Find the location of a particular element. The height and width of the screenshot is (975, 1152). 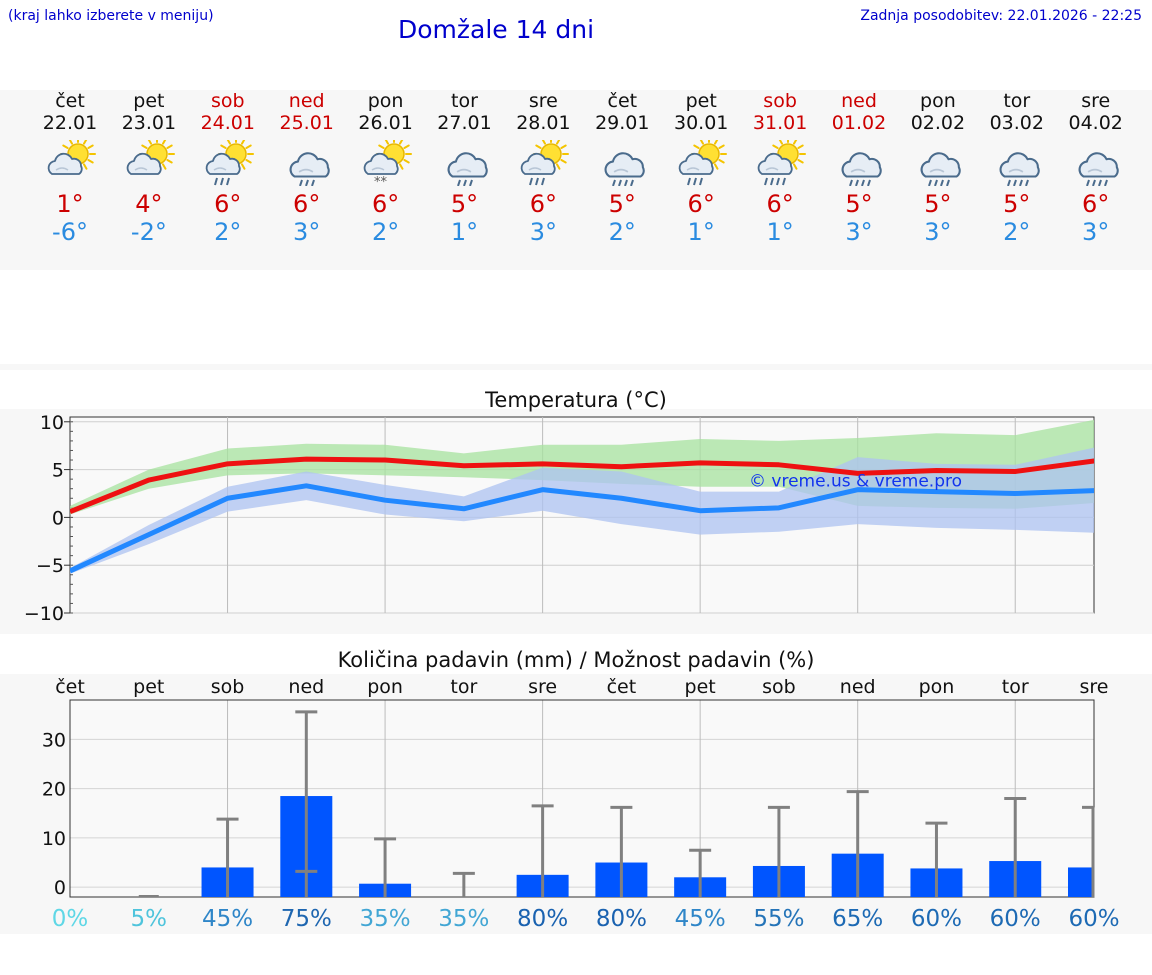

day-forecast: tor 03.02 5° 2° is located at coordinates (1017, 168).